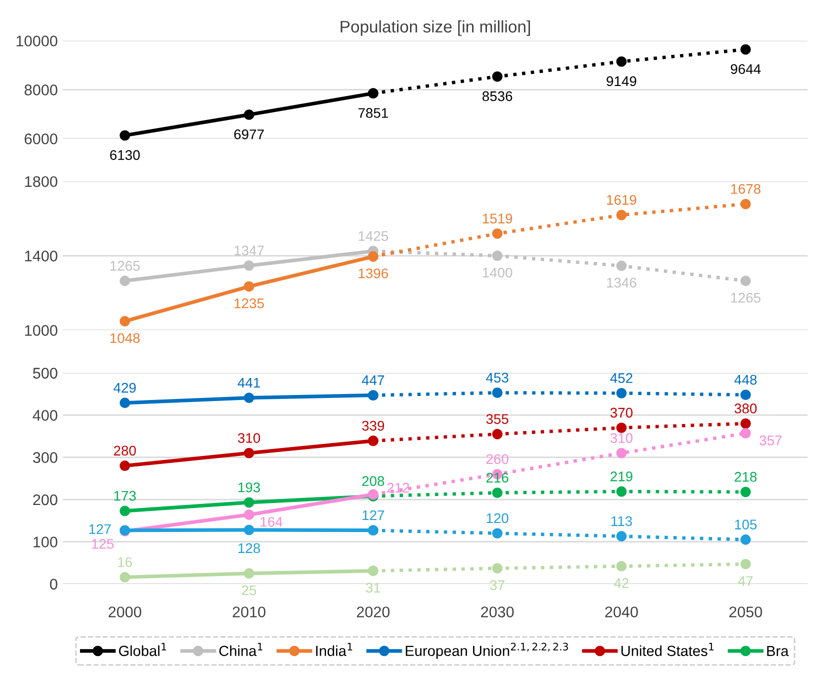  Describe the element at coordinates (240, 649) in the screenshot. I see `legend-label: China$^{1}$` at that location.